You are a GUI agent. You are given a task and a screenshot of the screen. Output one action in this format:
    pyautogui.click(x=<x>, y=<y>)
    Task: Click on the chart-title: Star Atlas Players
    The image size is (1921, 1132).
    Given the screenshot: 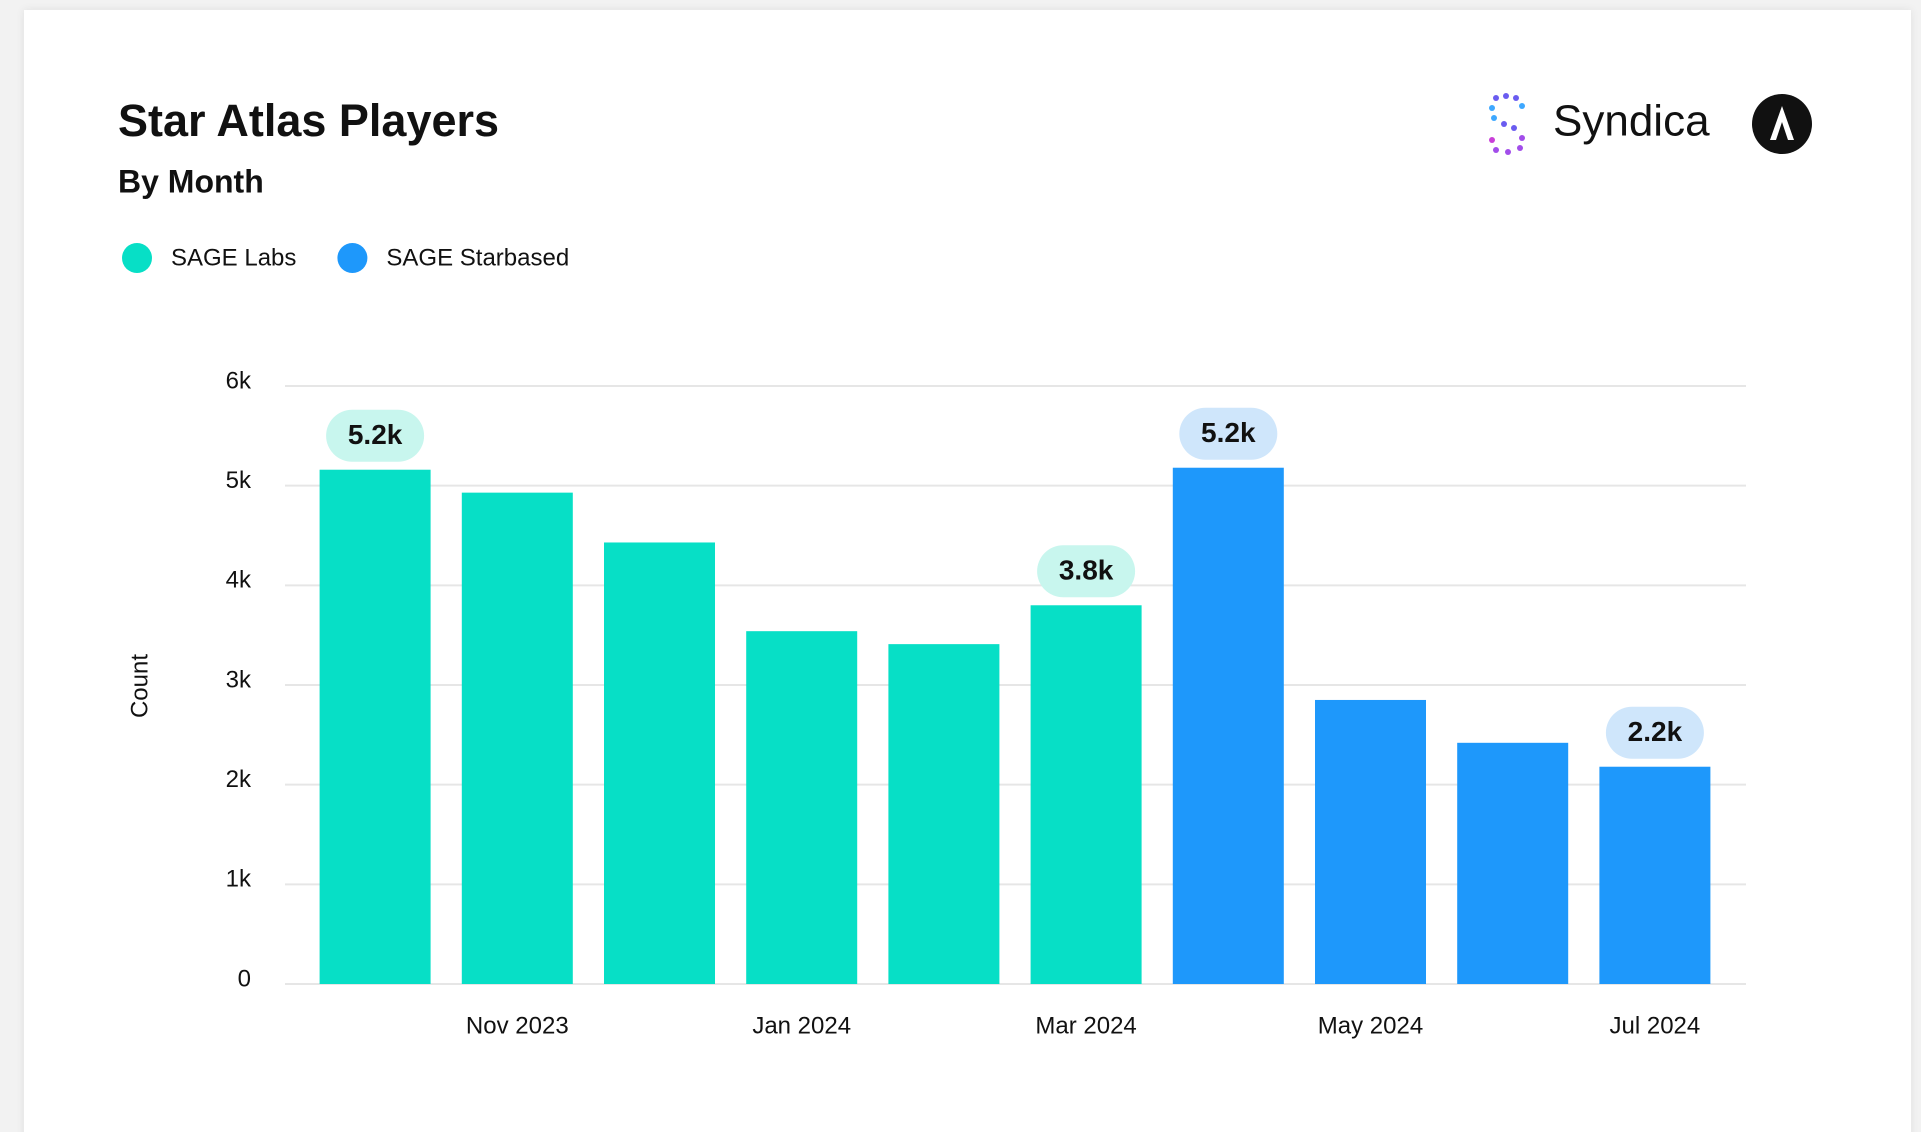 What is the action you would take?
    pyautogui.click(x=308, y=120)
    